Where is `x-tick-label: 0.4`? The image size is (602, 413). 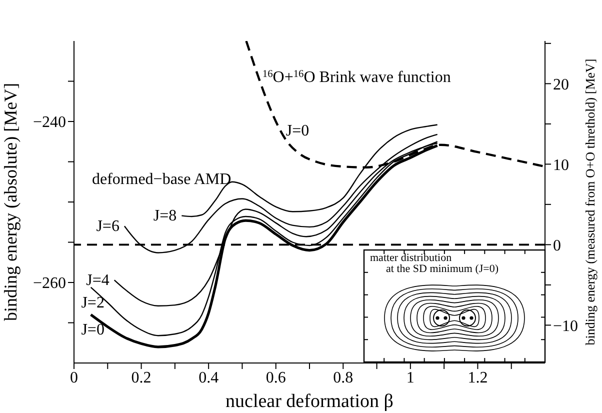 x-tick-label: 0.4 is located at coordinates (208, 377).